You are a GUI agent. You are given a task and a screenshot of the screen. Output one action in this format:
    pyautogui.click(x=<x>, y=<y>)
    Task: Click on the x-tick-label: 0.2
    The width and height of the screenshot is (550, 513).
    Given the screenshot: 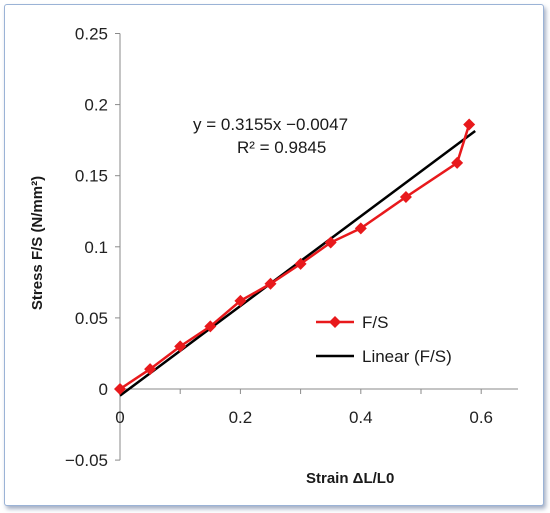 What is the action you would take?
    pyautogui.click(x=241, y=417)
    